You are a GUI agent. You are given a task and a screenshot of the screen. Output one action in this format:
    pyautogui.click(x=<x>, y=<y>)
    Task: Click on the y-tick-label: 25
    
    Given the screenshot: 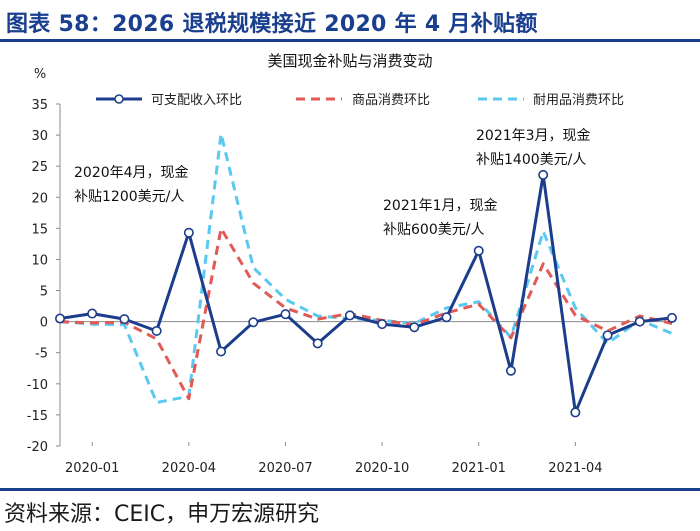 What is the action you would take?
    pyautogui.click(x=39, y=167)
    